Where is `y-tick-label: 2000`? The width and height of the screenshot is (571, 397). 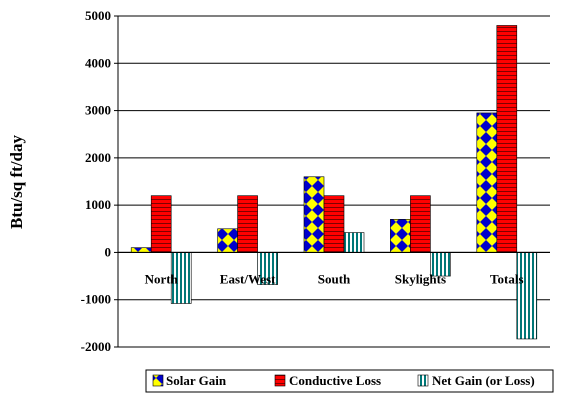 y-tick-label: 2000 is located at coordinates (98, 157).